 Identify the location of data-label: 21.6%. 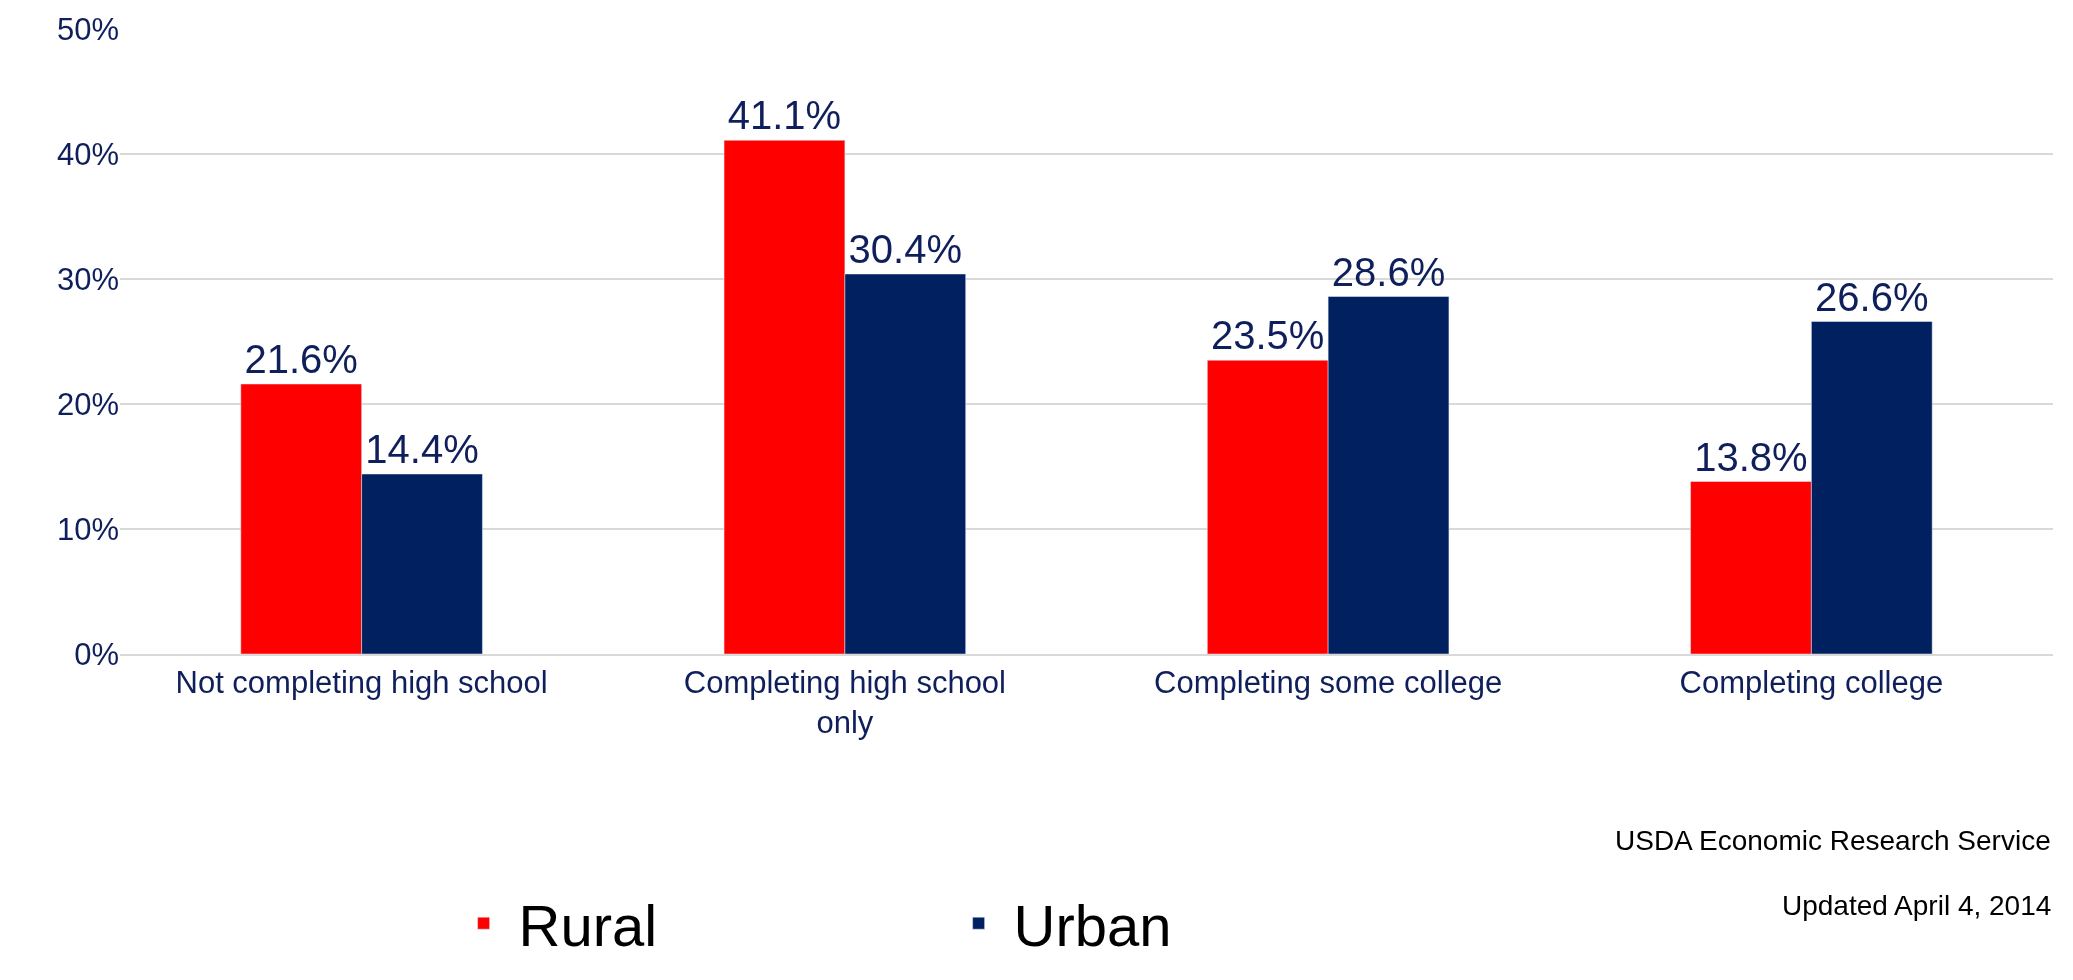
(301, 359).